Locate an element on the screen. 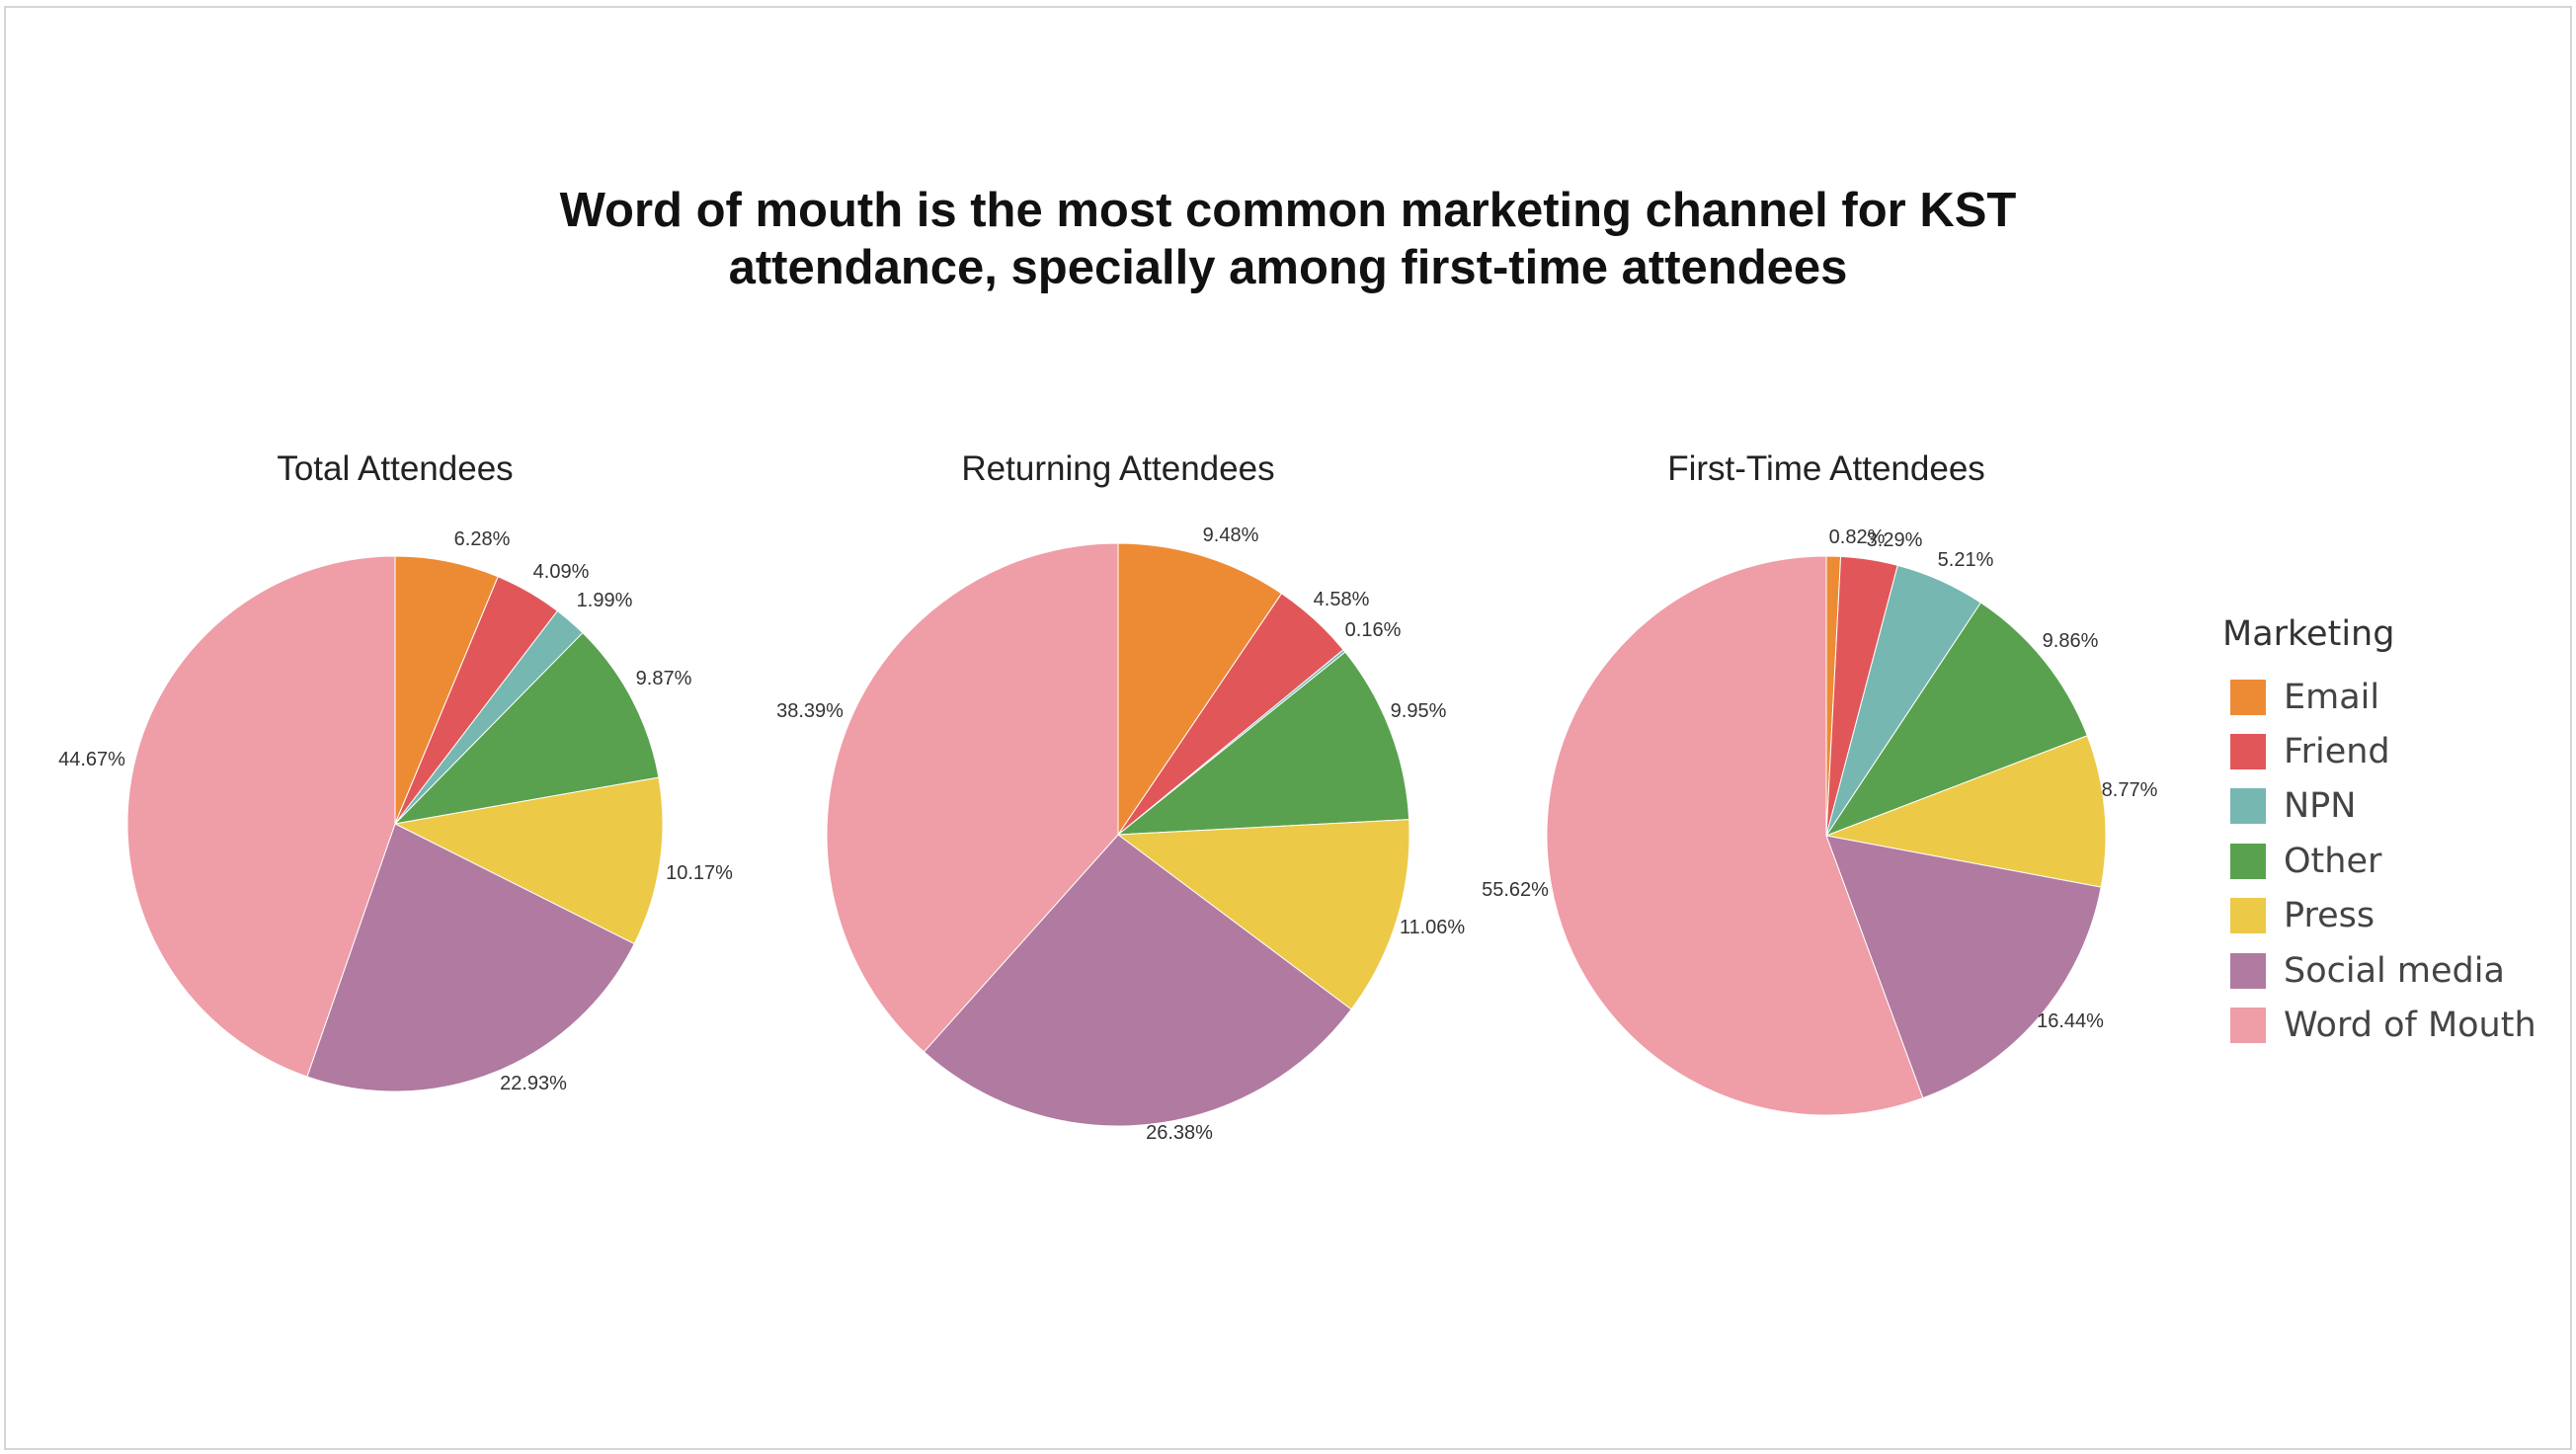  slice-label: 0.16% is located at coordinates (1373, 630).